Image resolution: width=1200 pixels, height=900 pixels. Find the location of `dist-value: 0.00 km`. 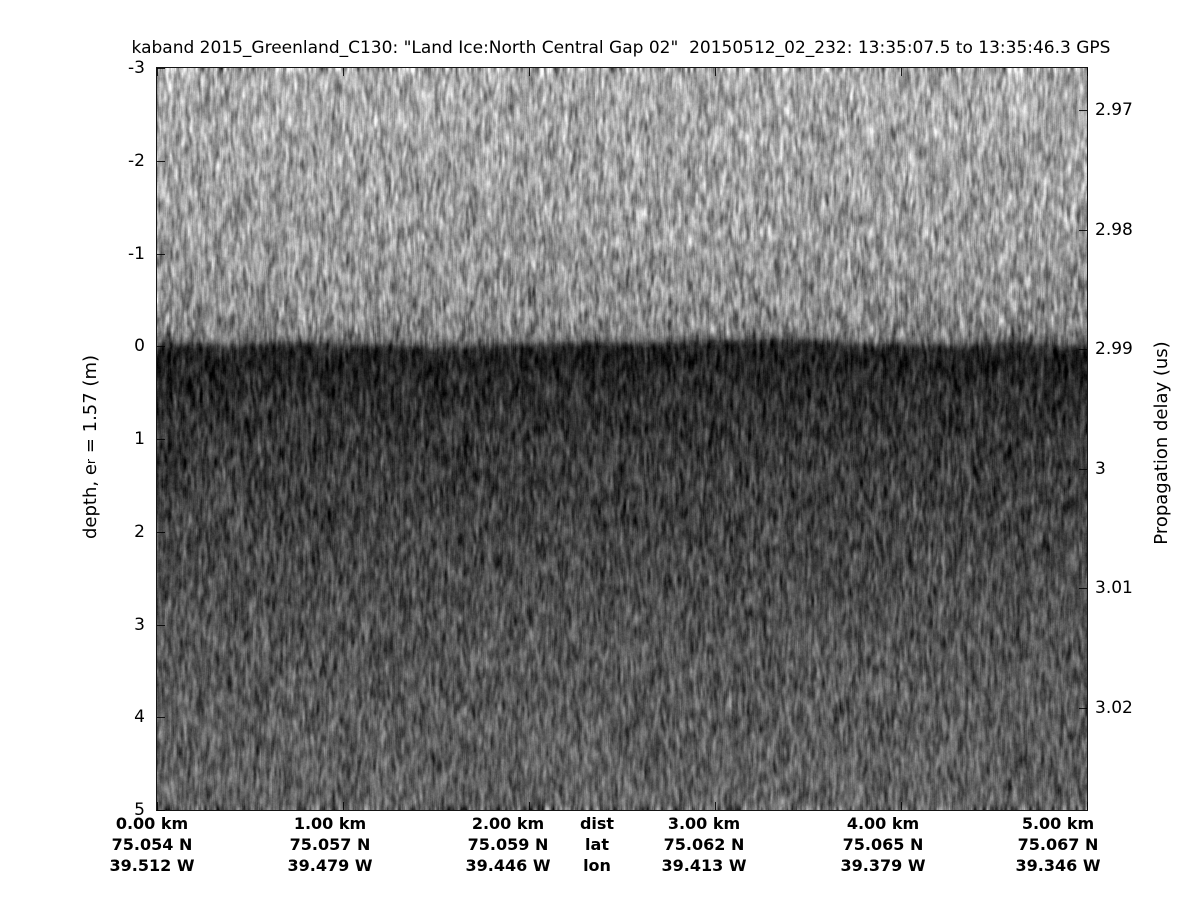

dist-value: 0.00 km is located at coordinates (152, 823).